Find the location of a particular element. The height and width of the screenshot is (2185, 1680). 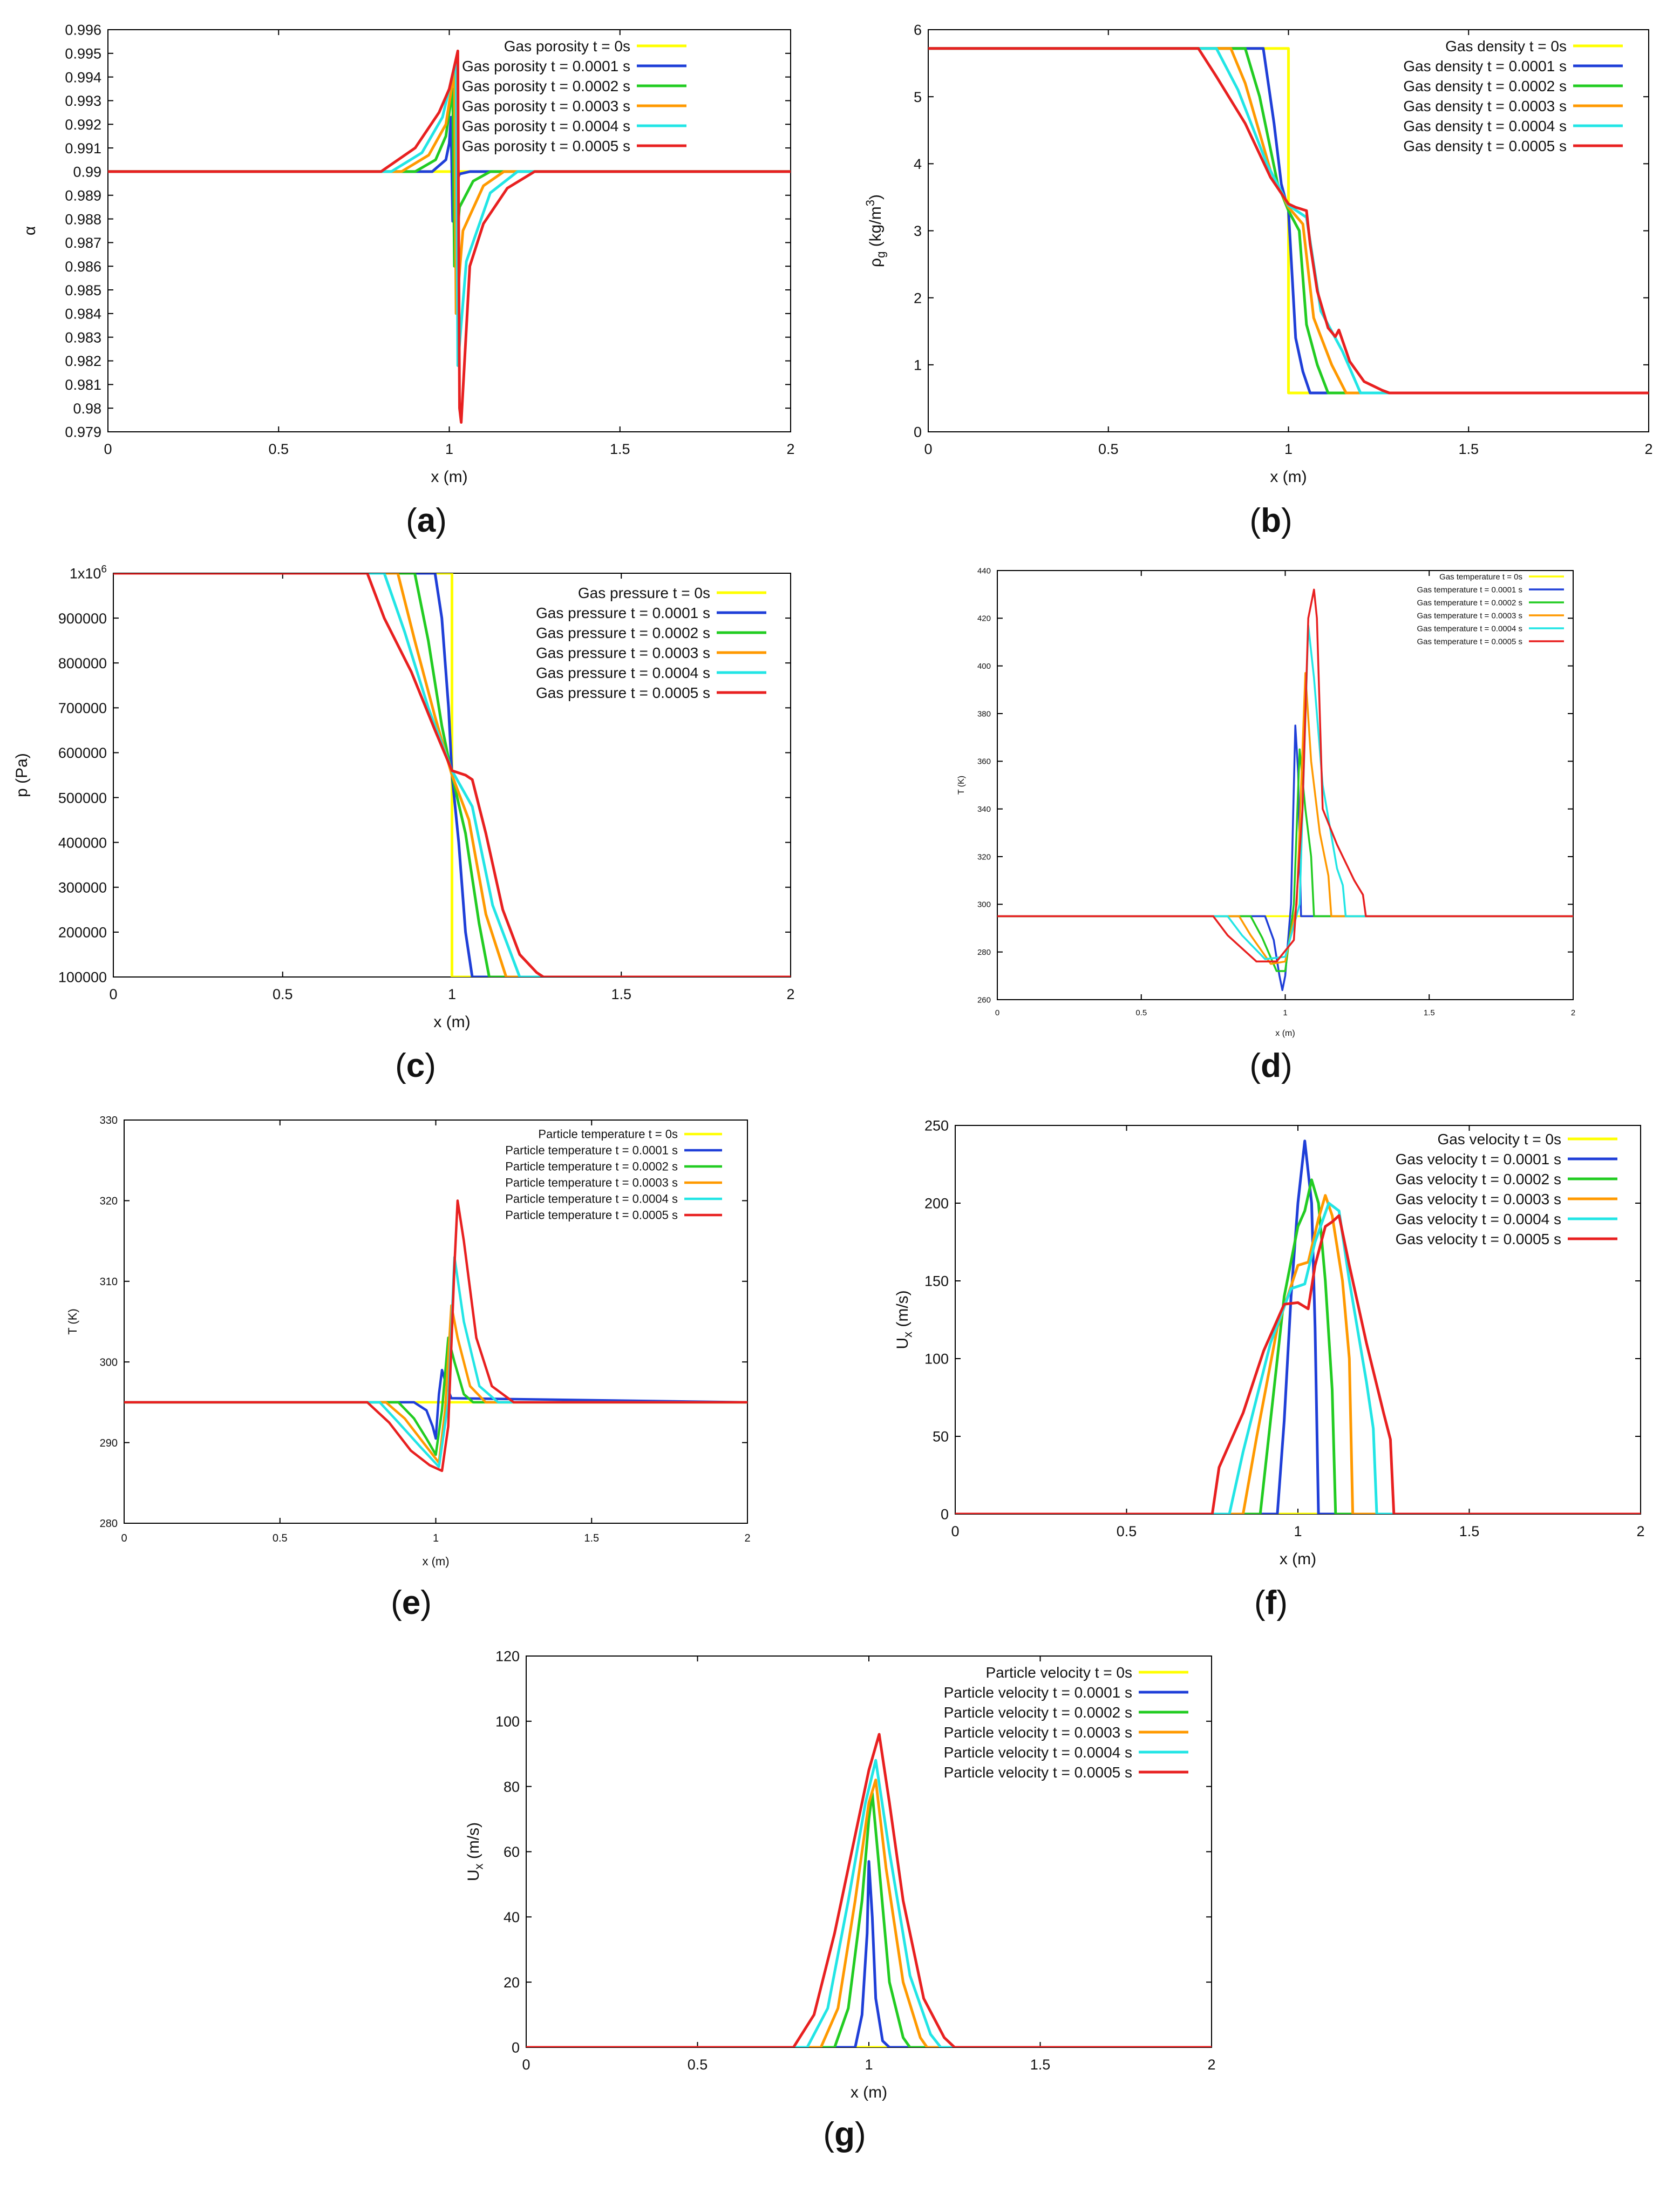

y-axis-label: p (Pa) is located at coordinates (22, 775).